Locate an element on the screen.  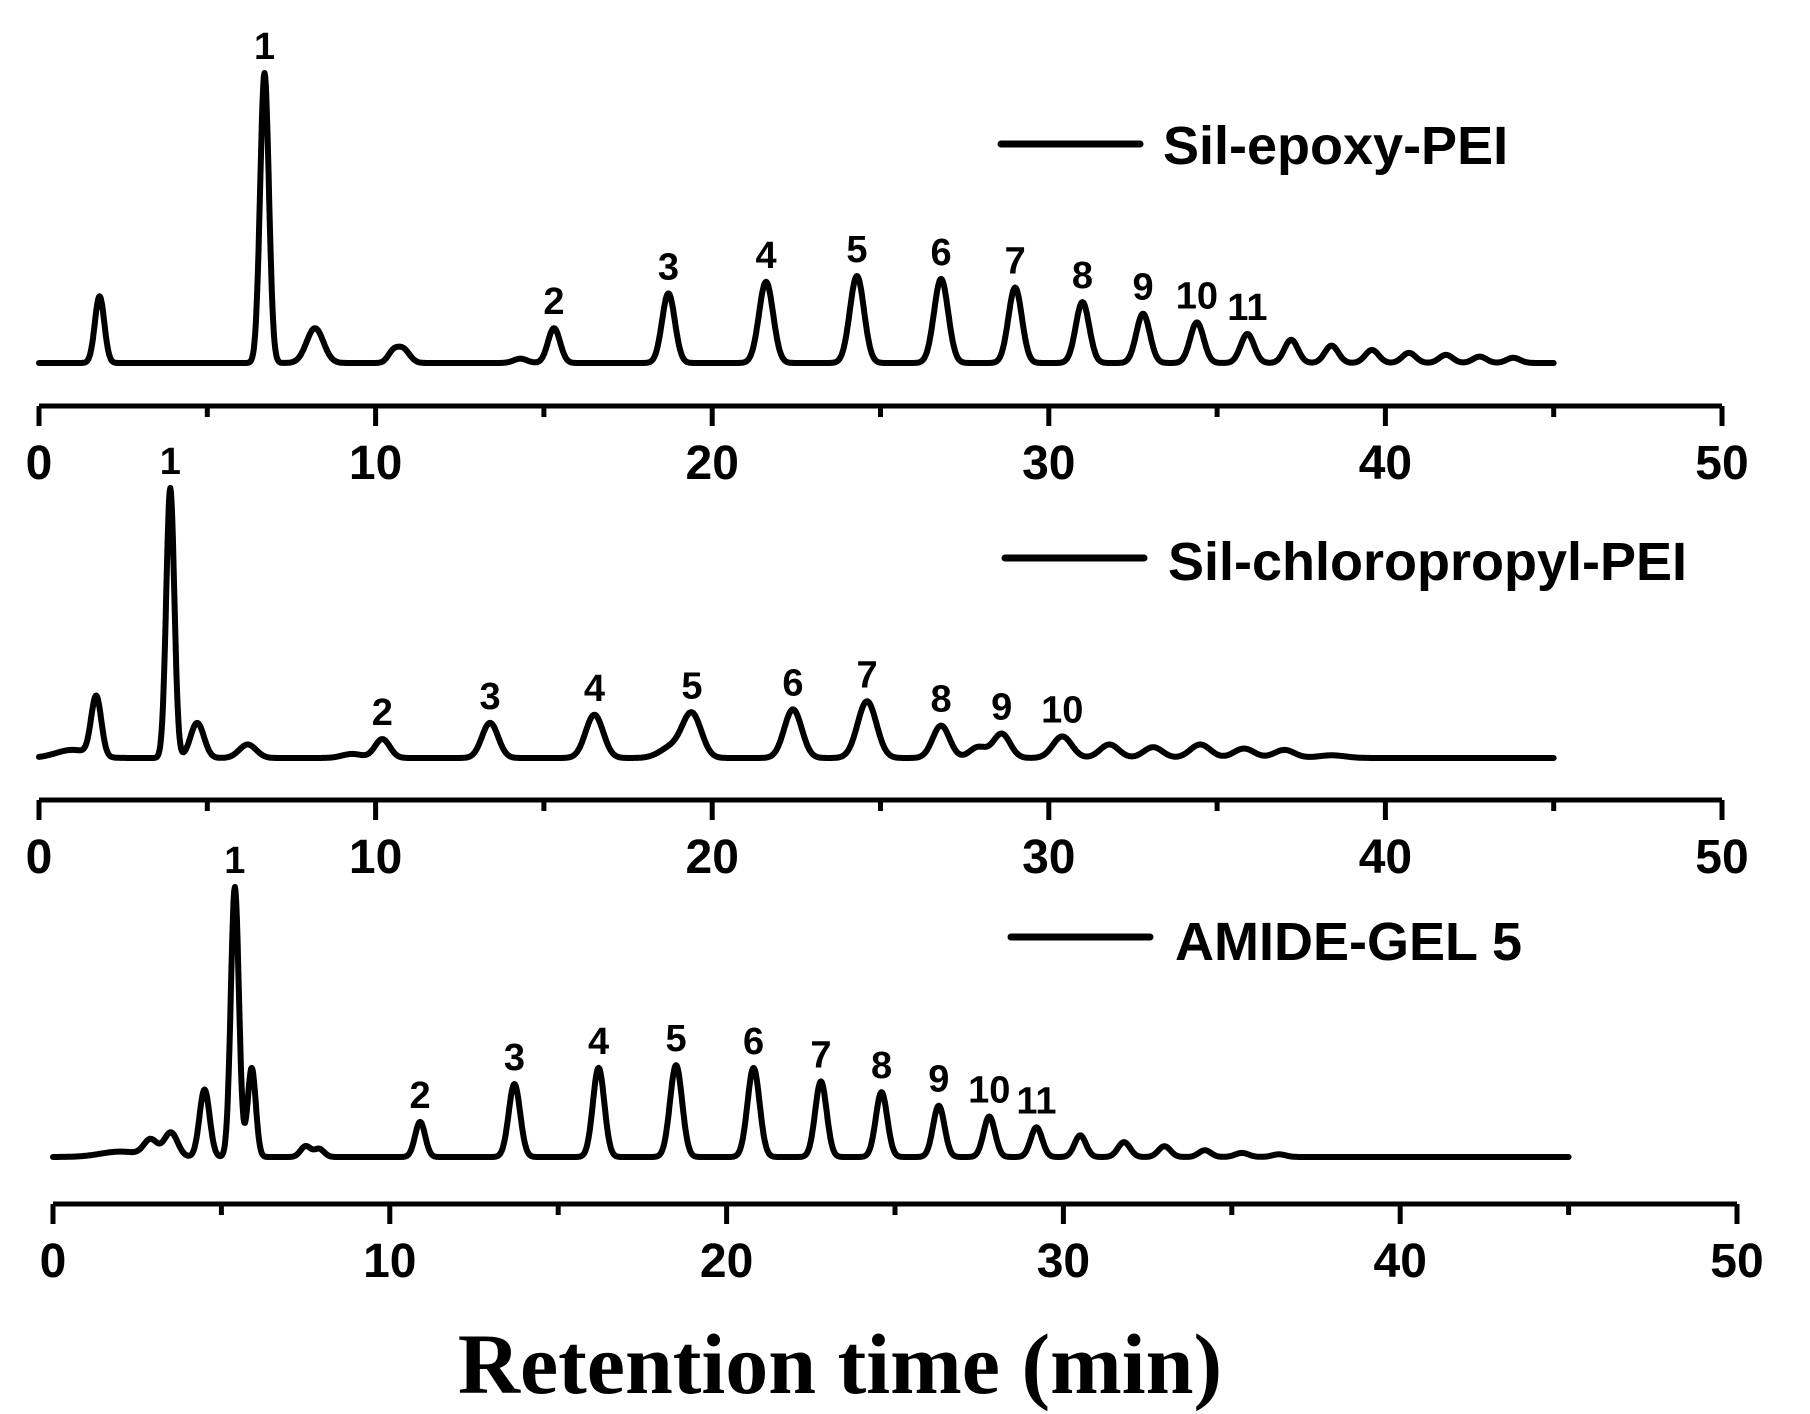
x-axis-title: Retention time (min) is located at coordinates (840, 1364).